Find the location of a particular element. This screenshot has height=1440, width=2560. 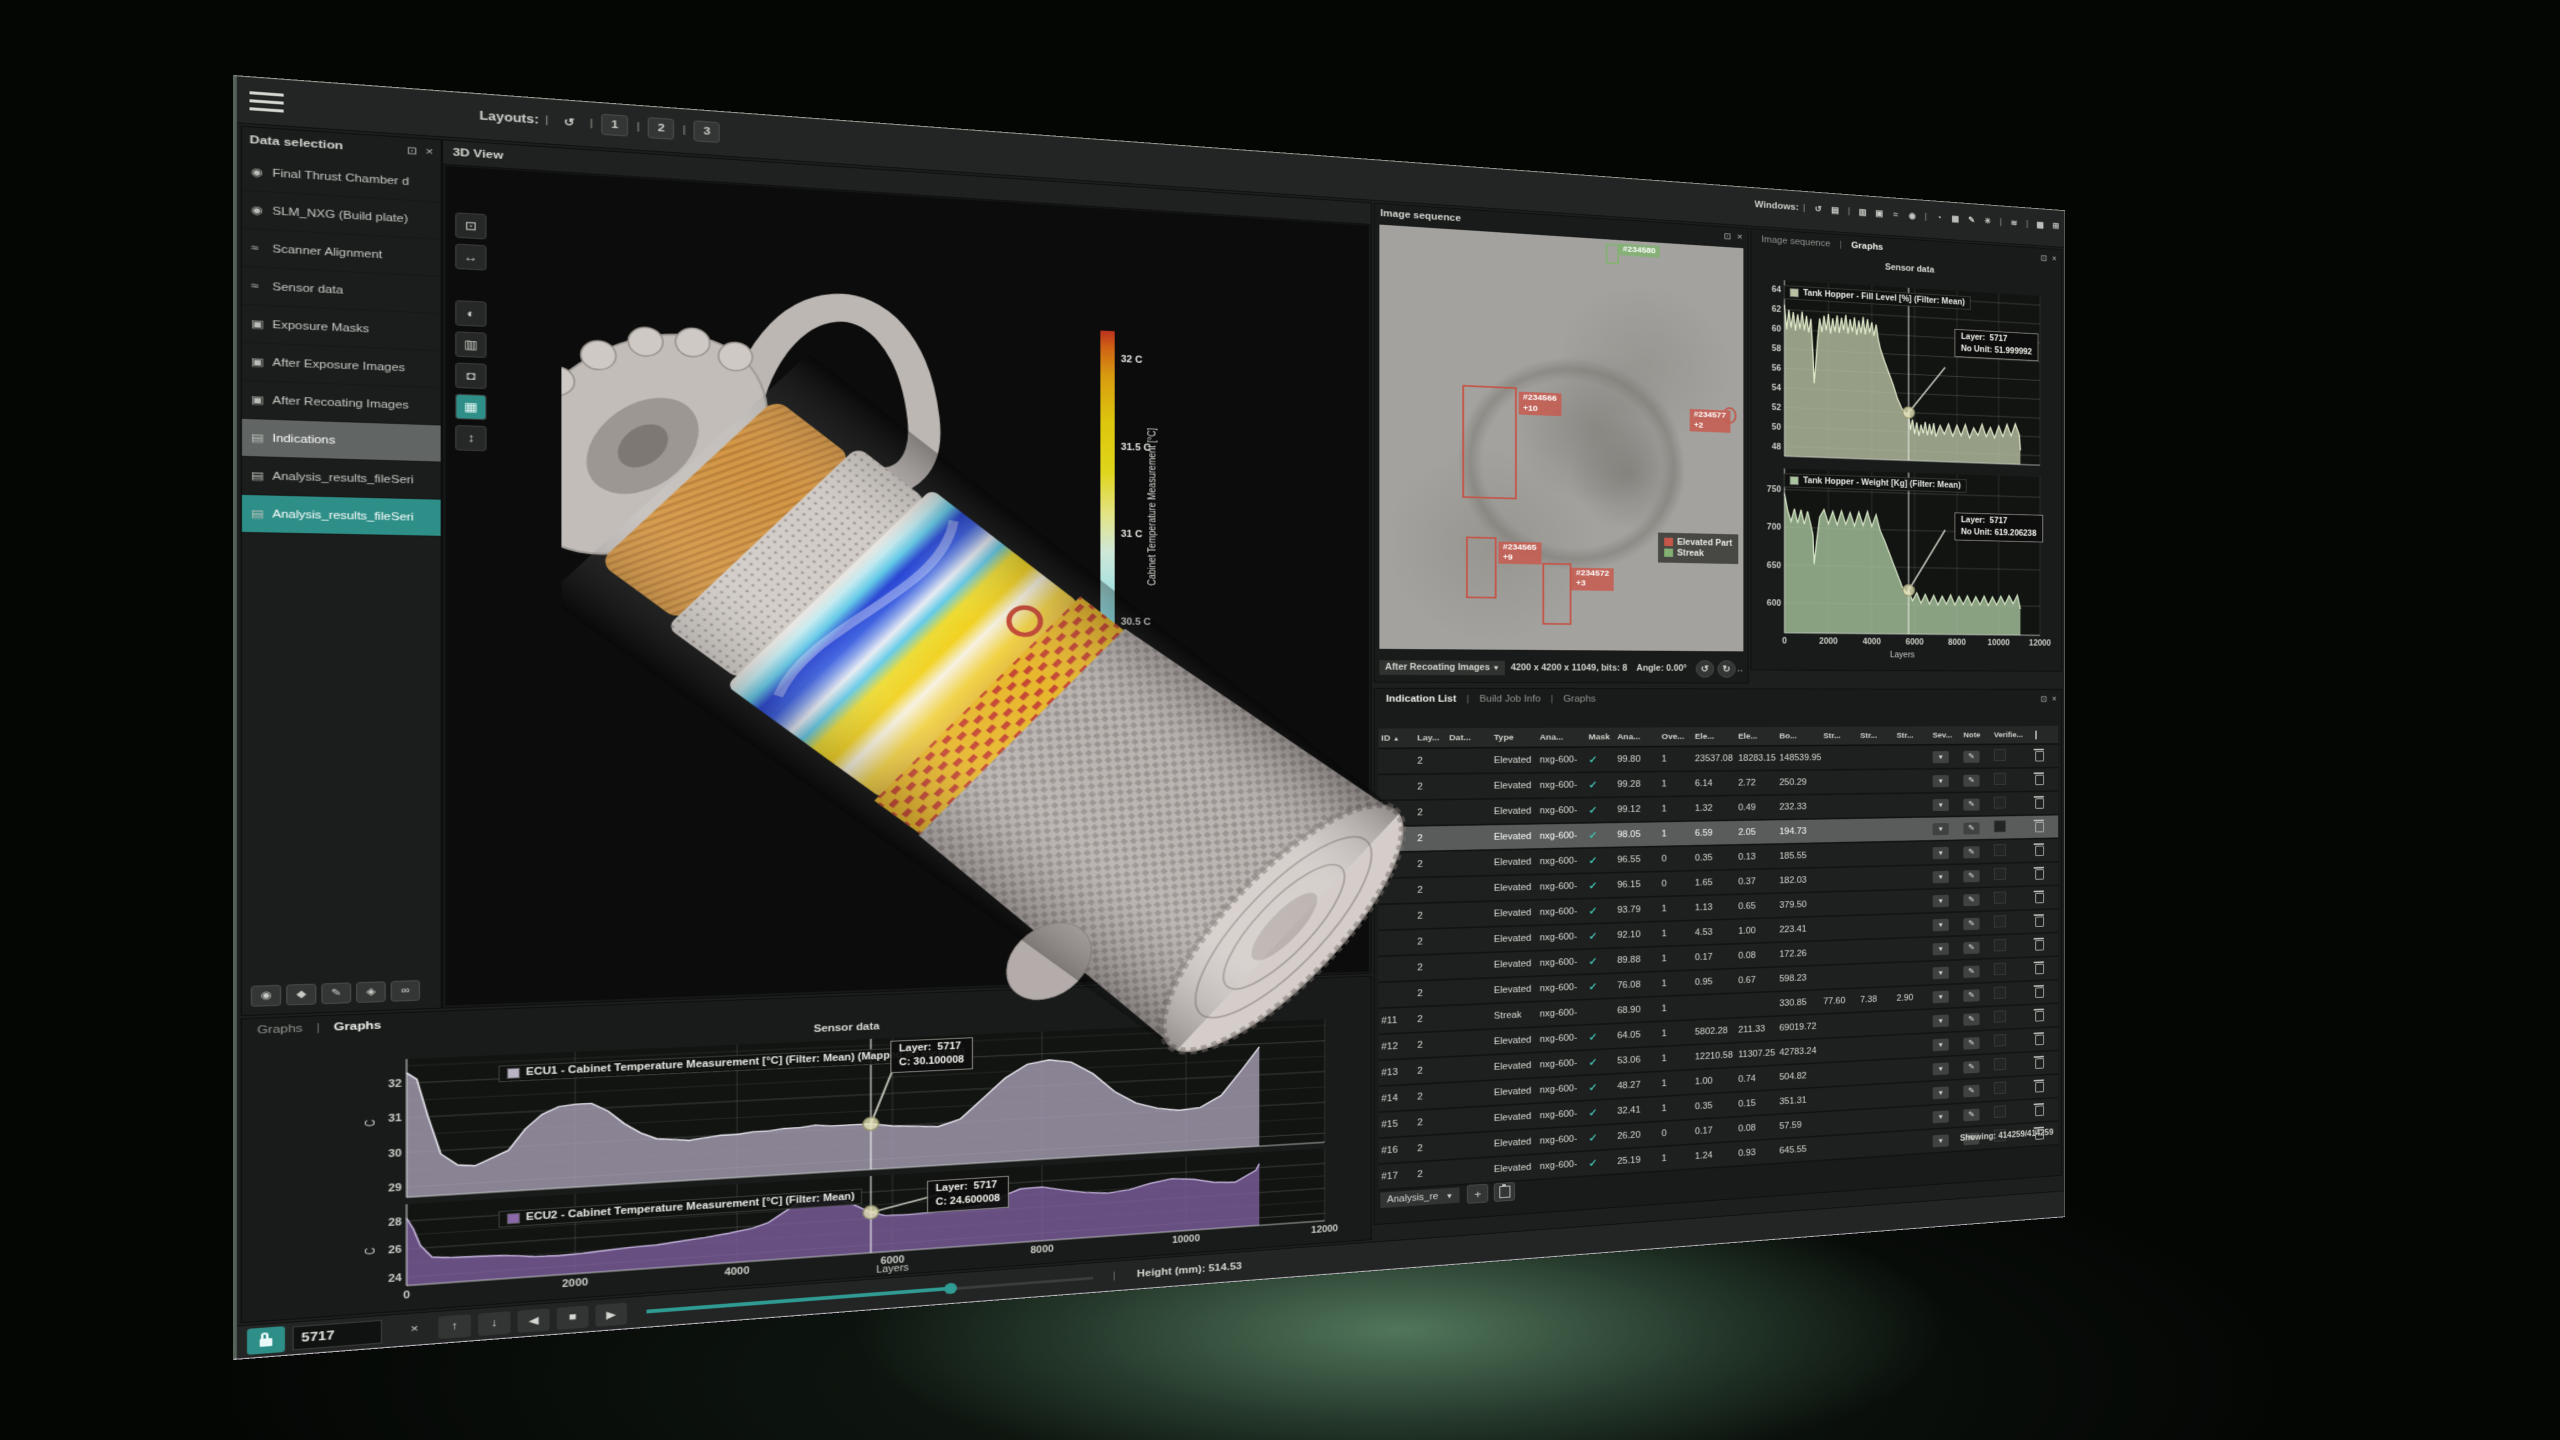

eye-icon: ◉ is located at coordinates (266, 995).